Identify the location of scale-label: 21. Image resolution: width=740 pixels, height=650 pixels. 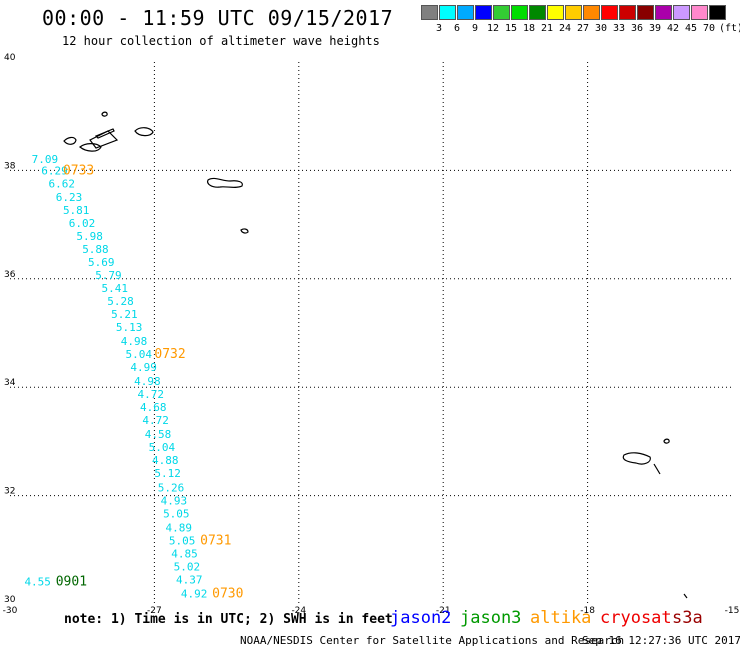
(547, 28).